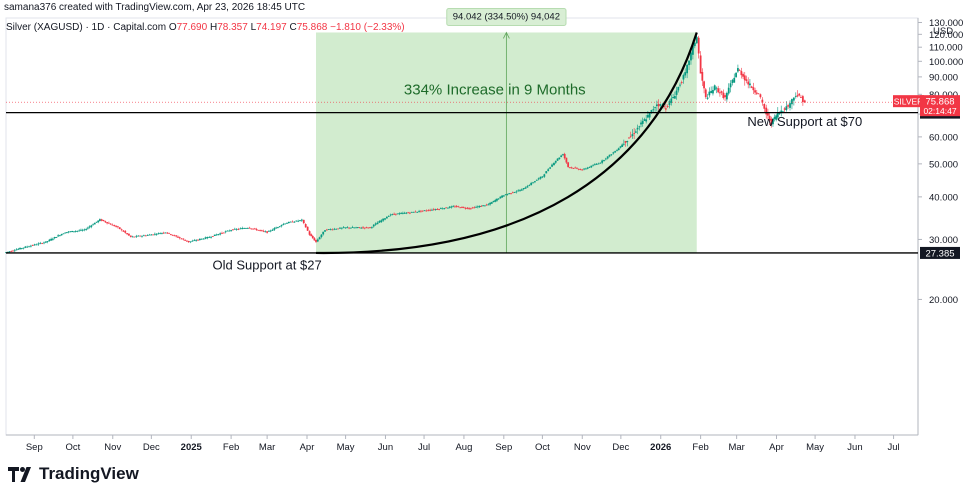 This screenshot has height=495, width=975. Describe the element at coordinates (86, 27) in the screenshot. I see `symbol-name: Silver (XAGUSD) · 1D · Capital.com` at that location.